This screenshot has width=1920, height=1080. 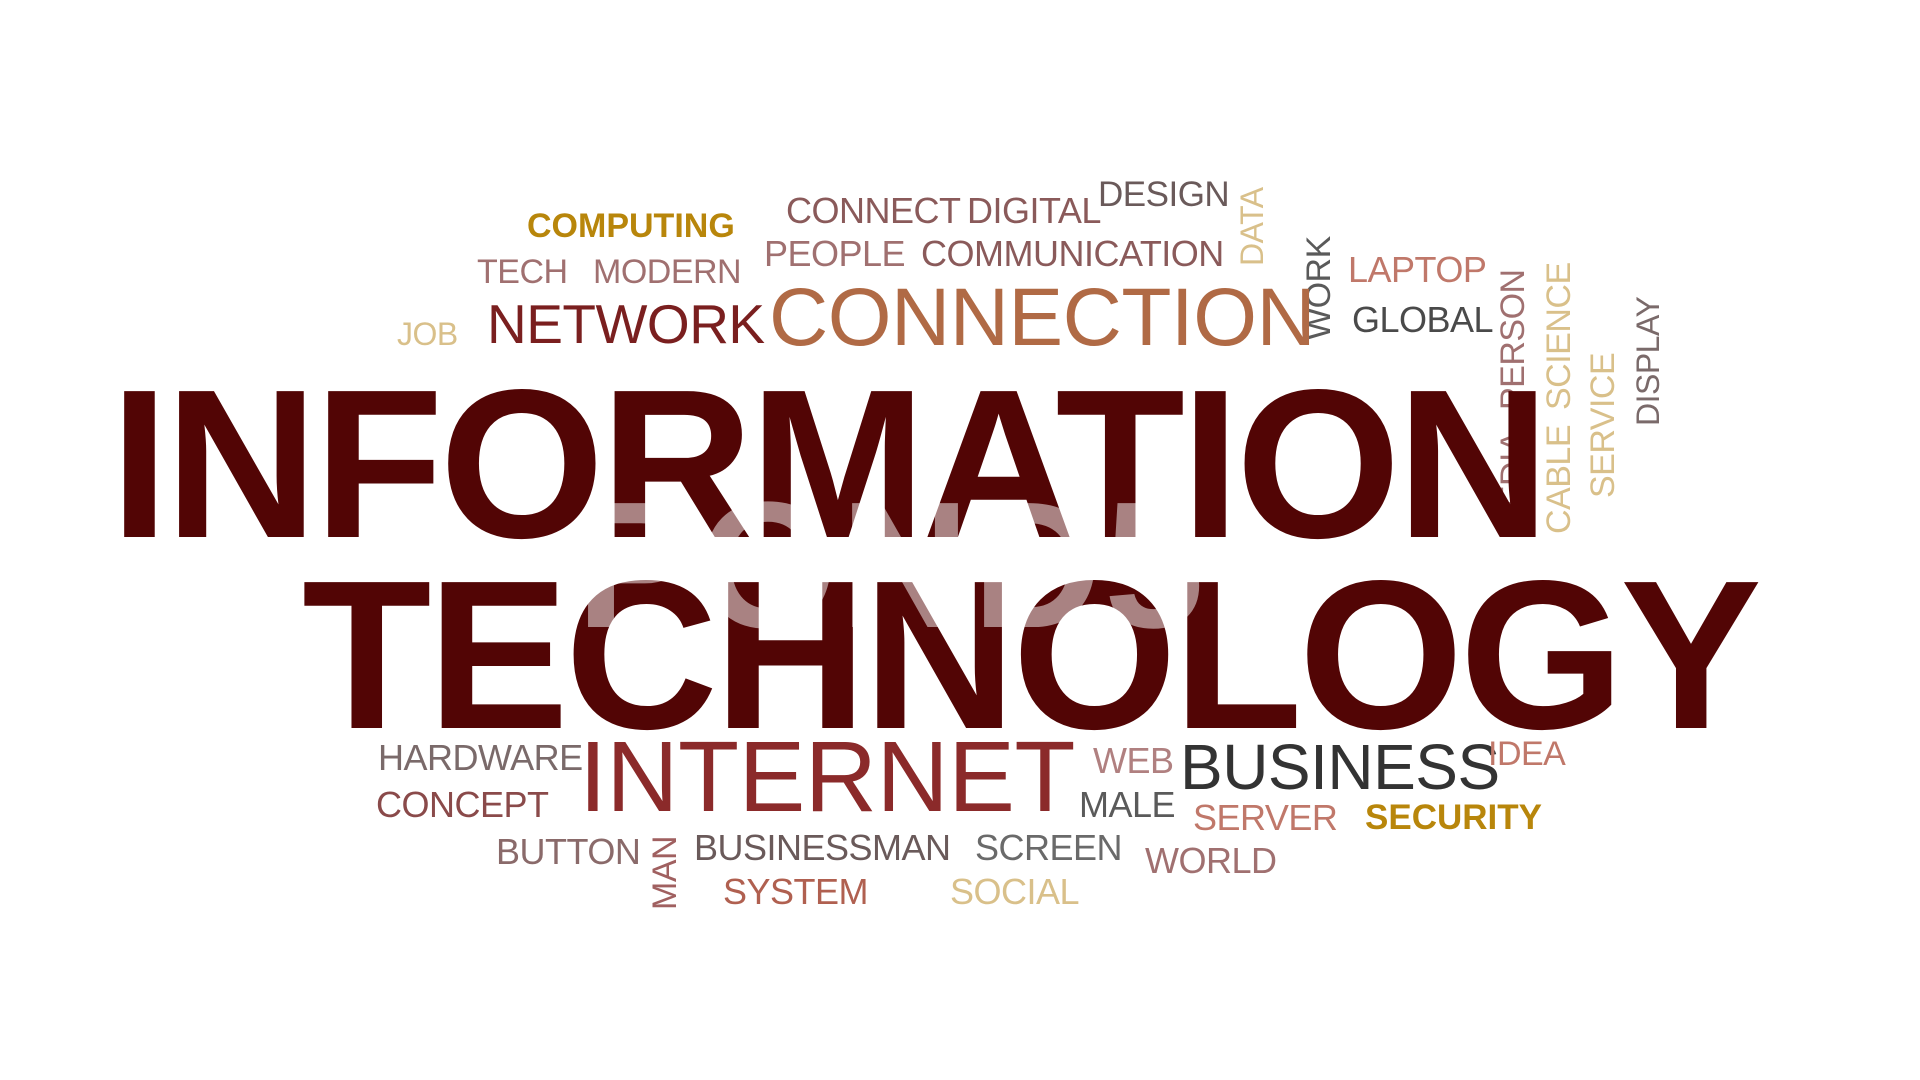 What do you see at coordinates (835, 253) in the screenshot?
I see `word-people: PEOPLE` at bounding box center [835, 253].